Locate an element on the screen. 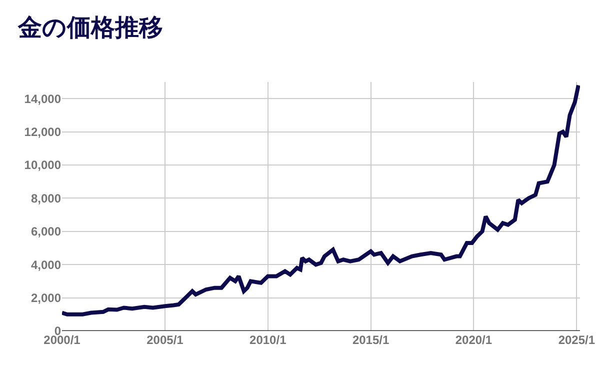 Image resolution: width=600 pixels, height=371 pixels. y-tick-label: 10,000 is located at coordinates (43, 165).